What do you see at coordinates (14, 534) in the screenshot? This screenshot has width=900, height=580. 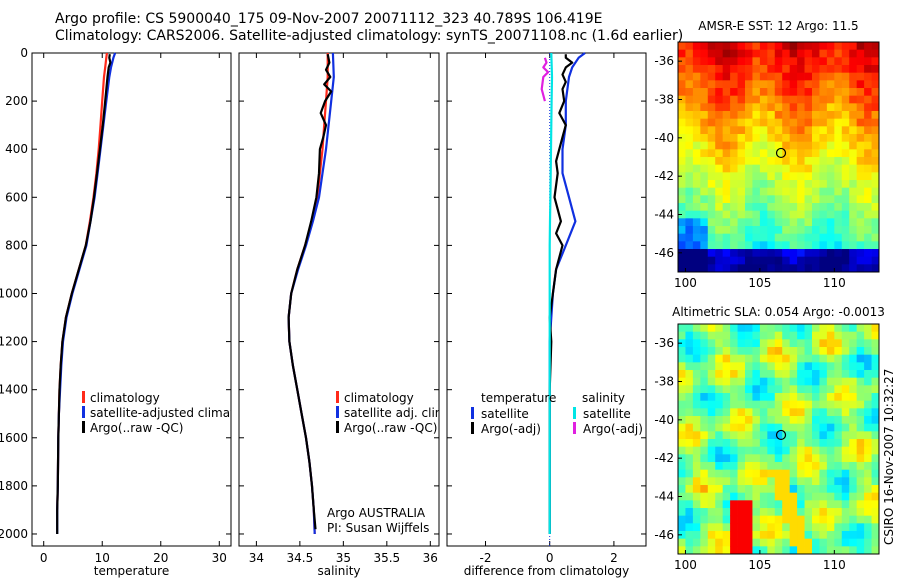 I see `y-tick-label: 2000` at bounding box center [14, 534].